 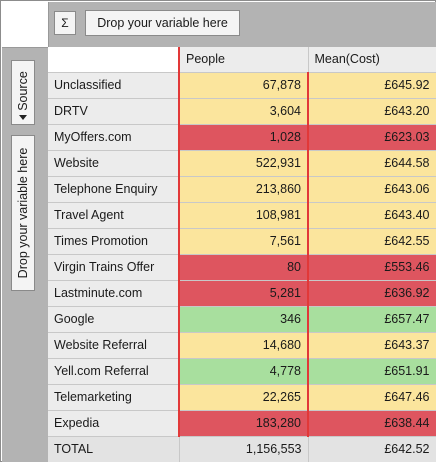 What do you see at coordinates (371, 345) in the screenshot?
I see `mean-cost-cell: £643.37` at bounding box center [371, 345].